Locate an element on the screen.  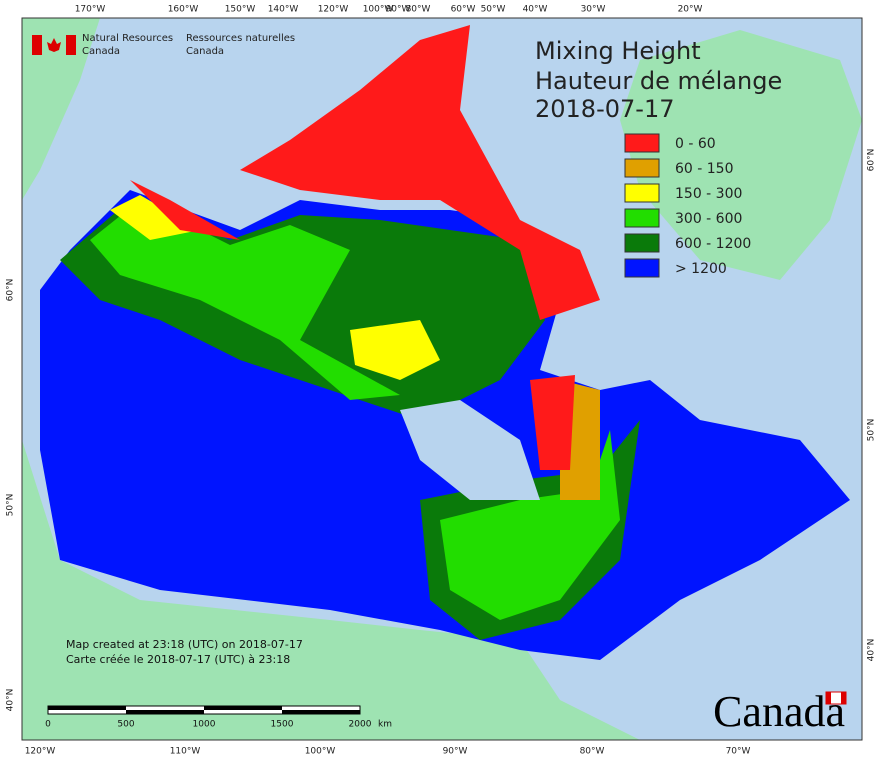
wordmark: Canada is located at coordinates (779, 711).